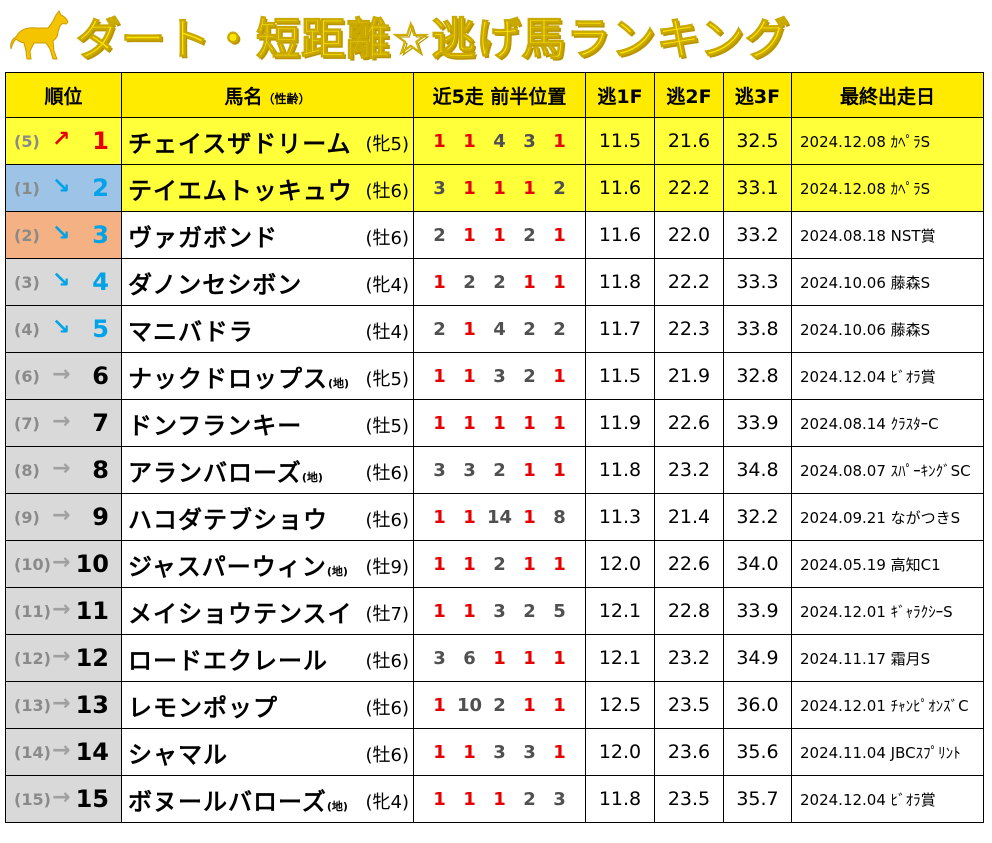 Image resolution: width=992 pixels, height=843 pixels. Describe the element at coordinates (887, 658) in the screenshot. I see `last-race: 2024.11.17 霜月S` at that location.